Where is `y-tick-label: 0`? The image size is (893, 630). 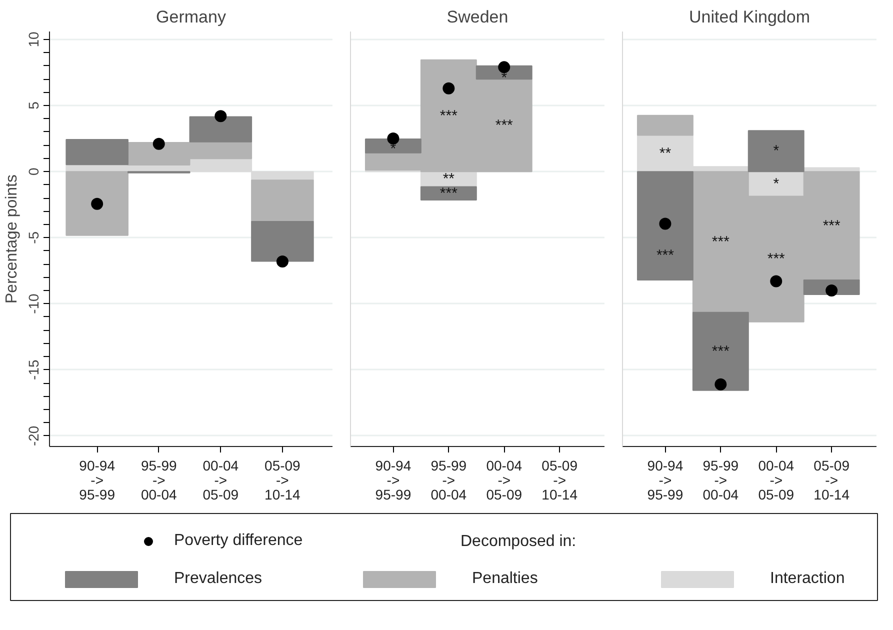 y-tick-label: 0 is located at coordinates (34, 171).